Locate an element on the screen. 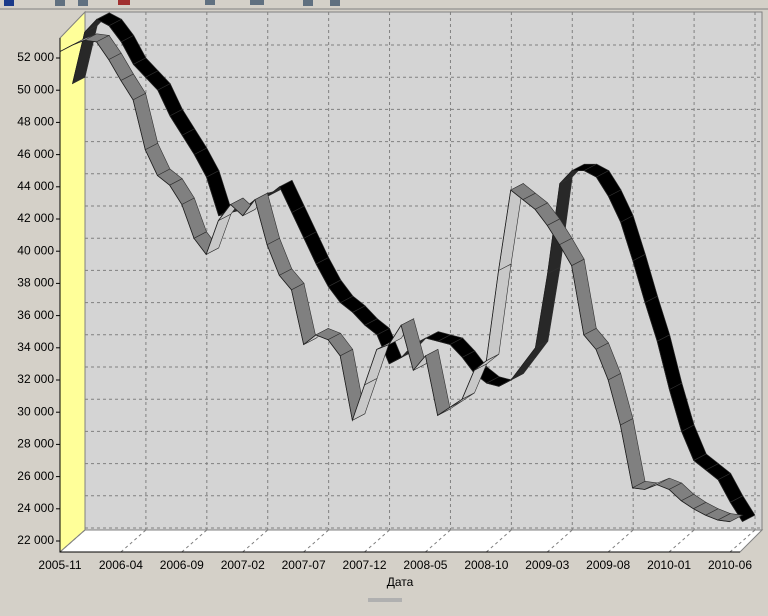  y-tick-label: 22 000 is located at coordinates (35, 540).